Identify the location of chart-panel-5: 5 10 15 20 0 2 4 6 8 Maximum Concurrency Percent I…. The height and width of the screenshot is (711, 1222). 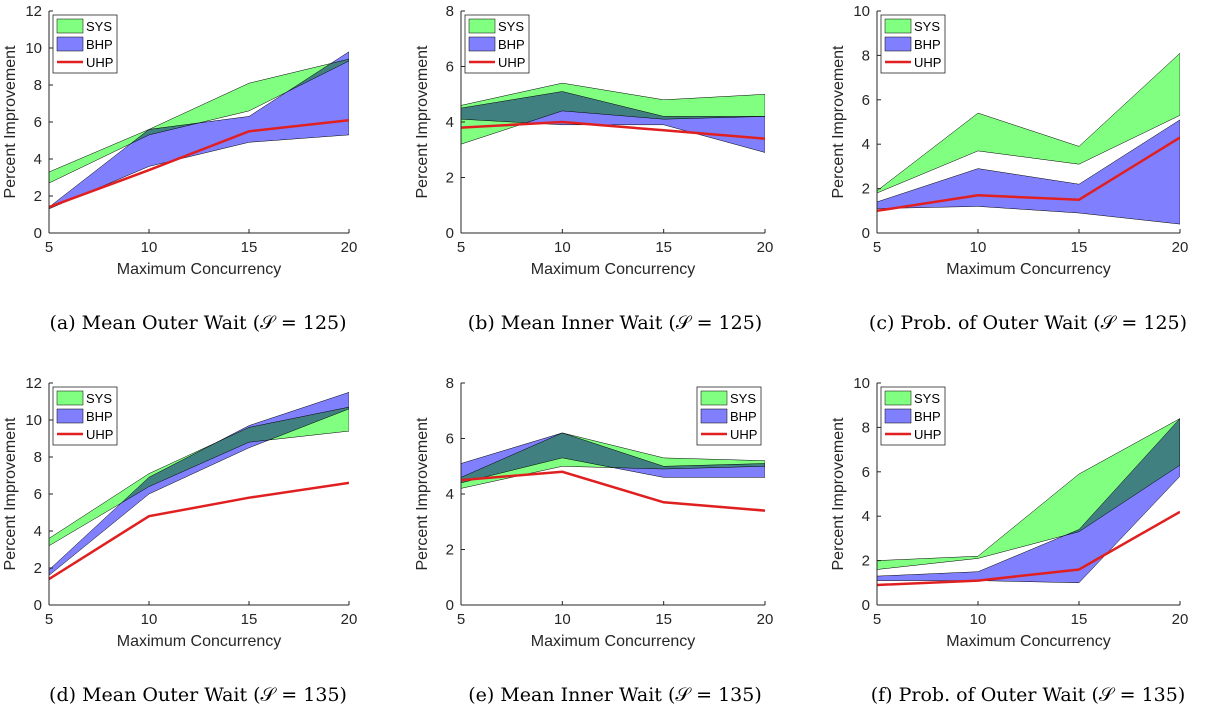
(593, 540).